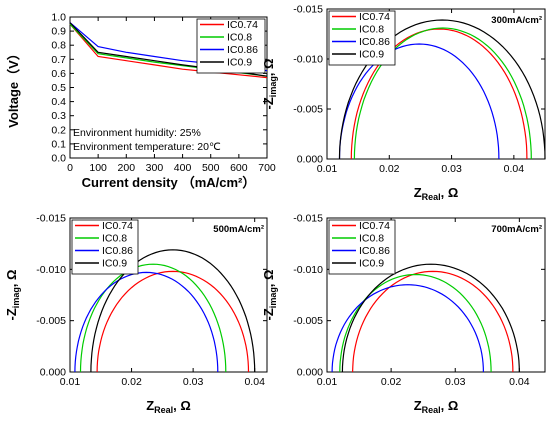  What do you see at coordinates (98, 168) in the screenshot?
I see `x-tick-label: 100` at bounding box center [98, 168].